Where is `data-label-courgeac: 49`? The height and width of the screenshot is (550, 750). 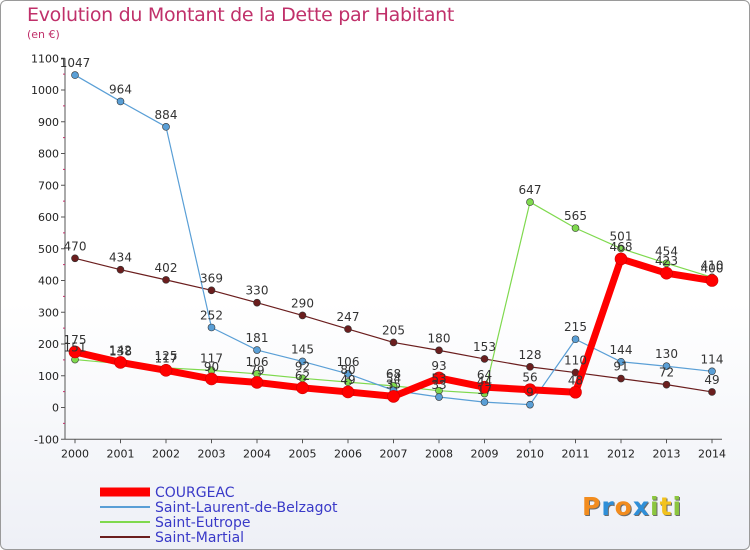 data-label-courgeac: 49 is located at coordinates (347, 380).